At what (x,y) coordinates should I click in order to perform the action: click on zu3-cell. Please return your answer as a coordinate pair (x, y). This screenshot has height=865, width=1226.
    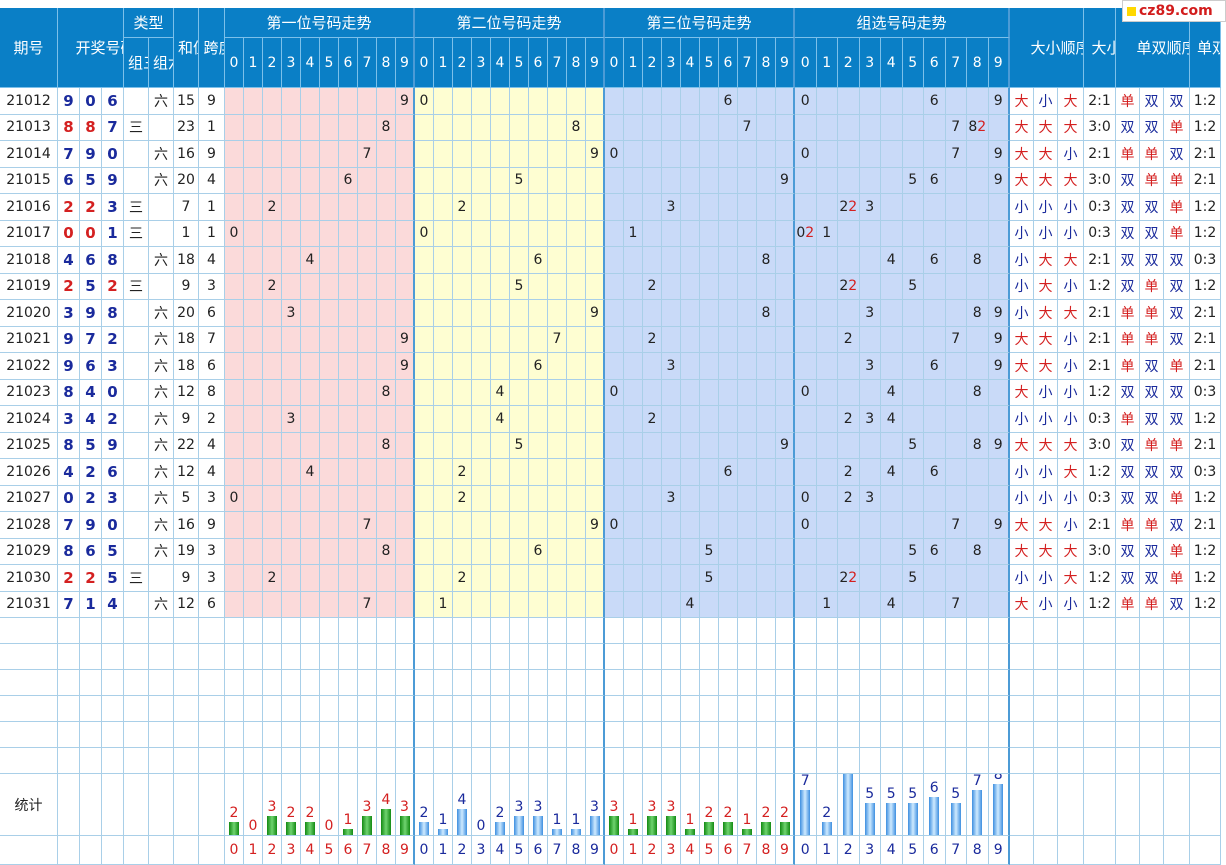
    Looking at the image, I should click on (136, 339).